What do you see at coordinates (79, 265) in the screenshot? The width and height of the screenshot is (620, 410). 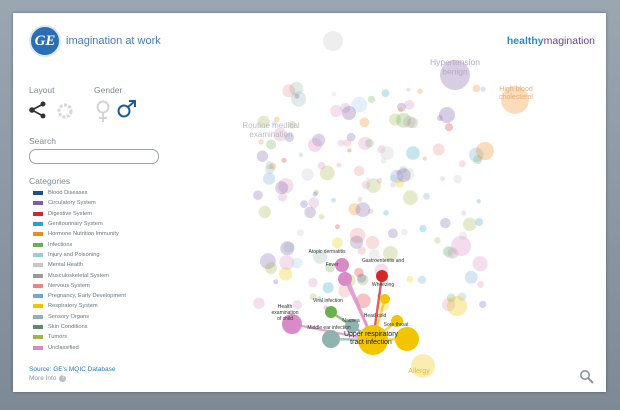 I see `category-item: Mental Health` at bounding box center [79, 265].